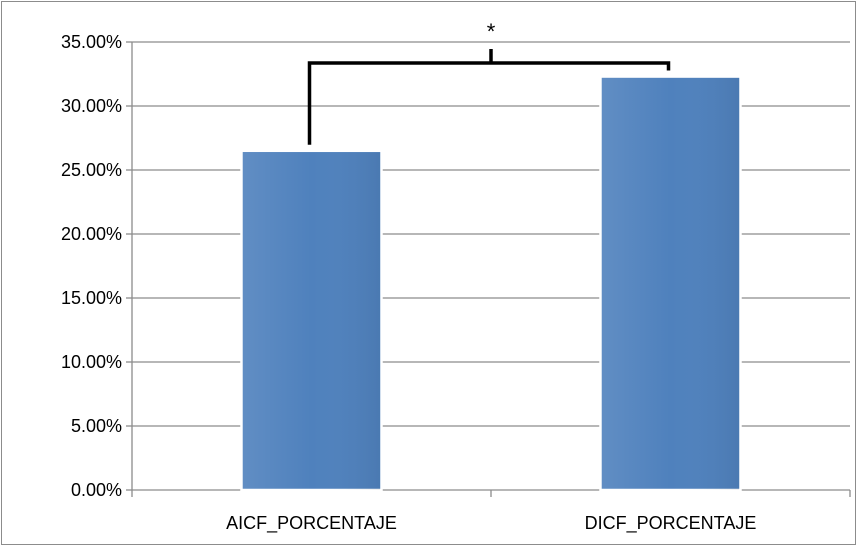 This screenshot has height=548, width=859. Describe the element at coordinates (91, 298) in the screenshot. I see `y-tick-label: 15.00%` at that location.